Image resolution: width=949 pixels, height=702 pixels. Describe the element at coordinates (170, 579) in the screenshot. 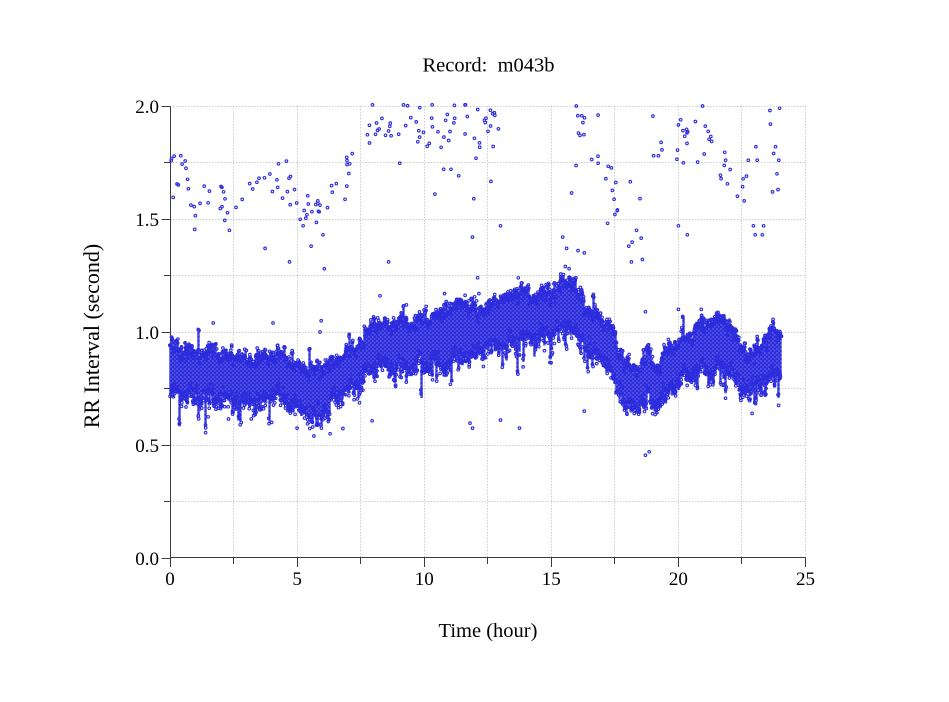

I see `svg-text: 0` at that location.